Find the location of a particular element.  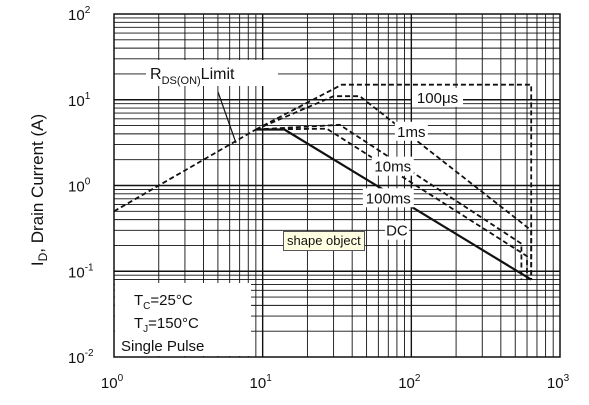

y-axis-label-main: I is located at coordinates (37, 263).